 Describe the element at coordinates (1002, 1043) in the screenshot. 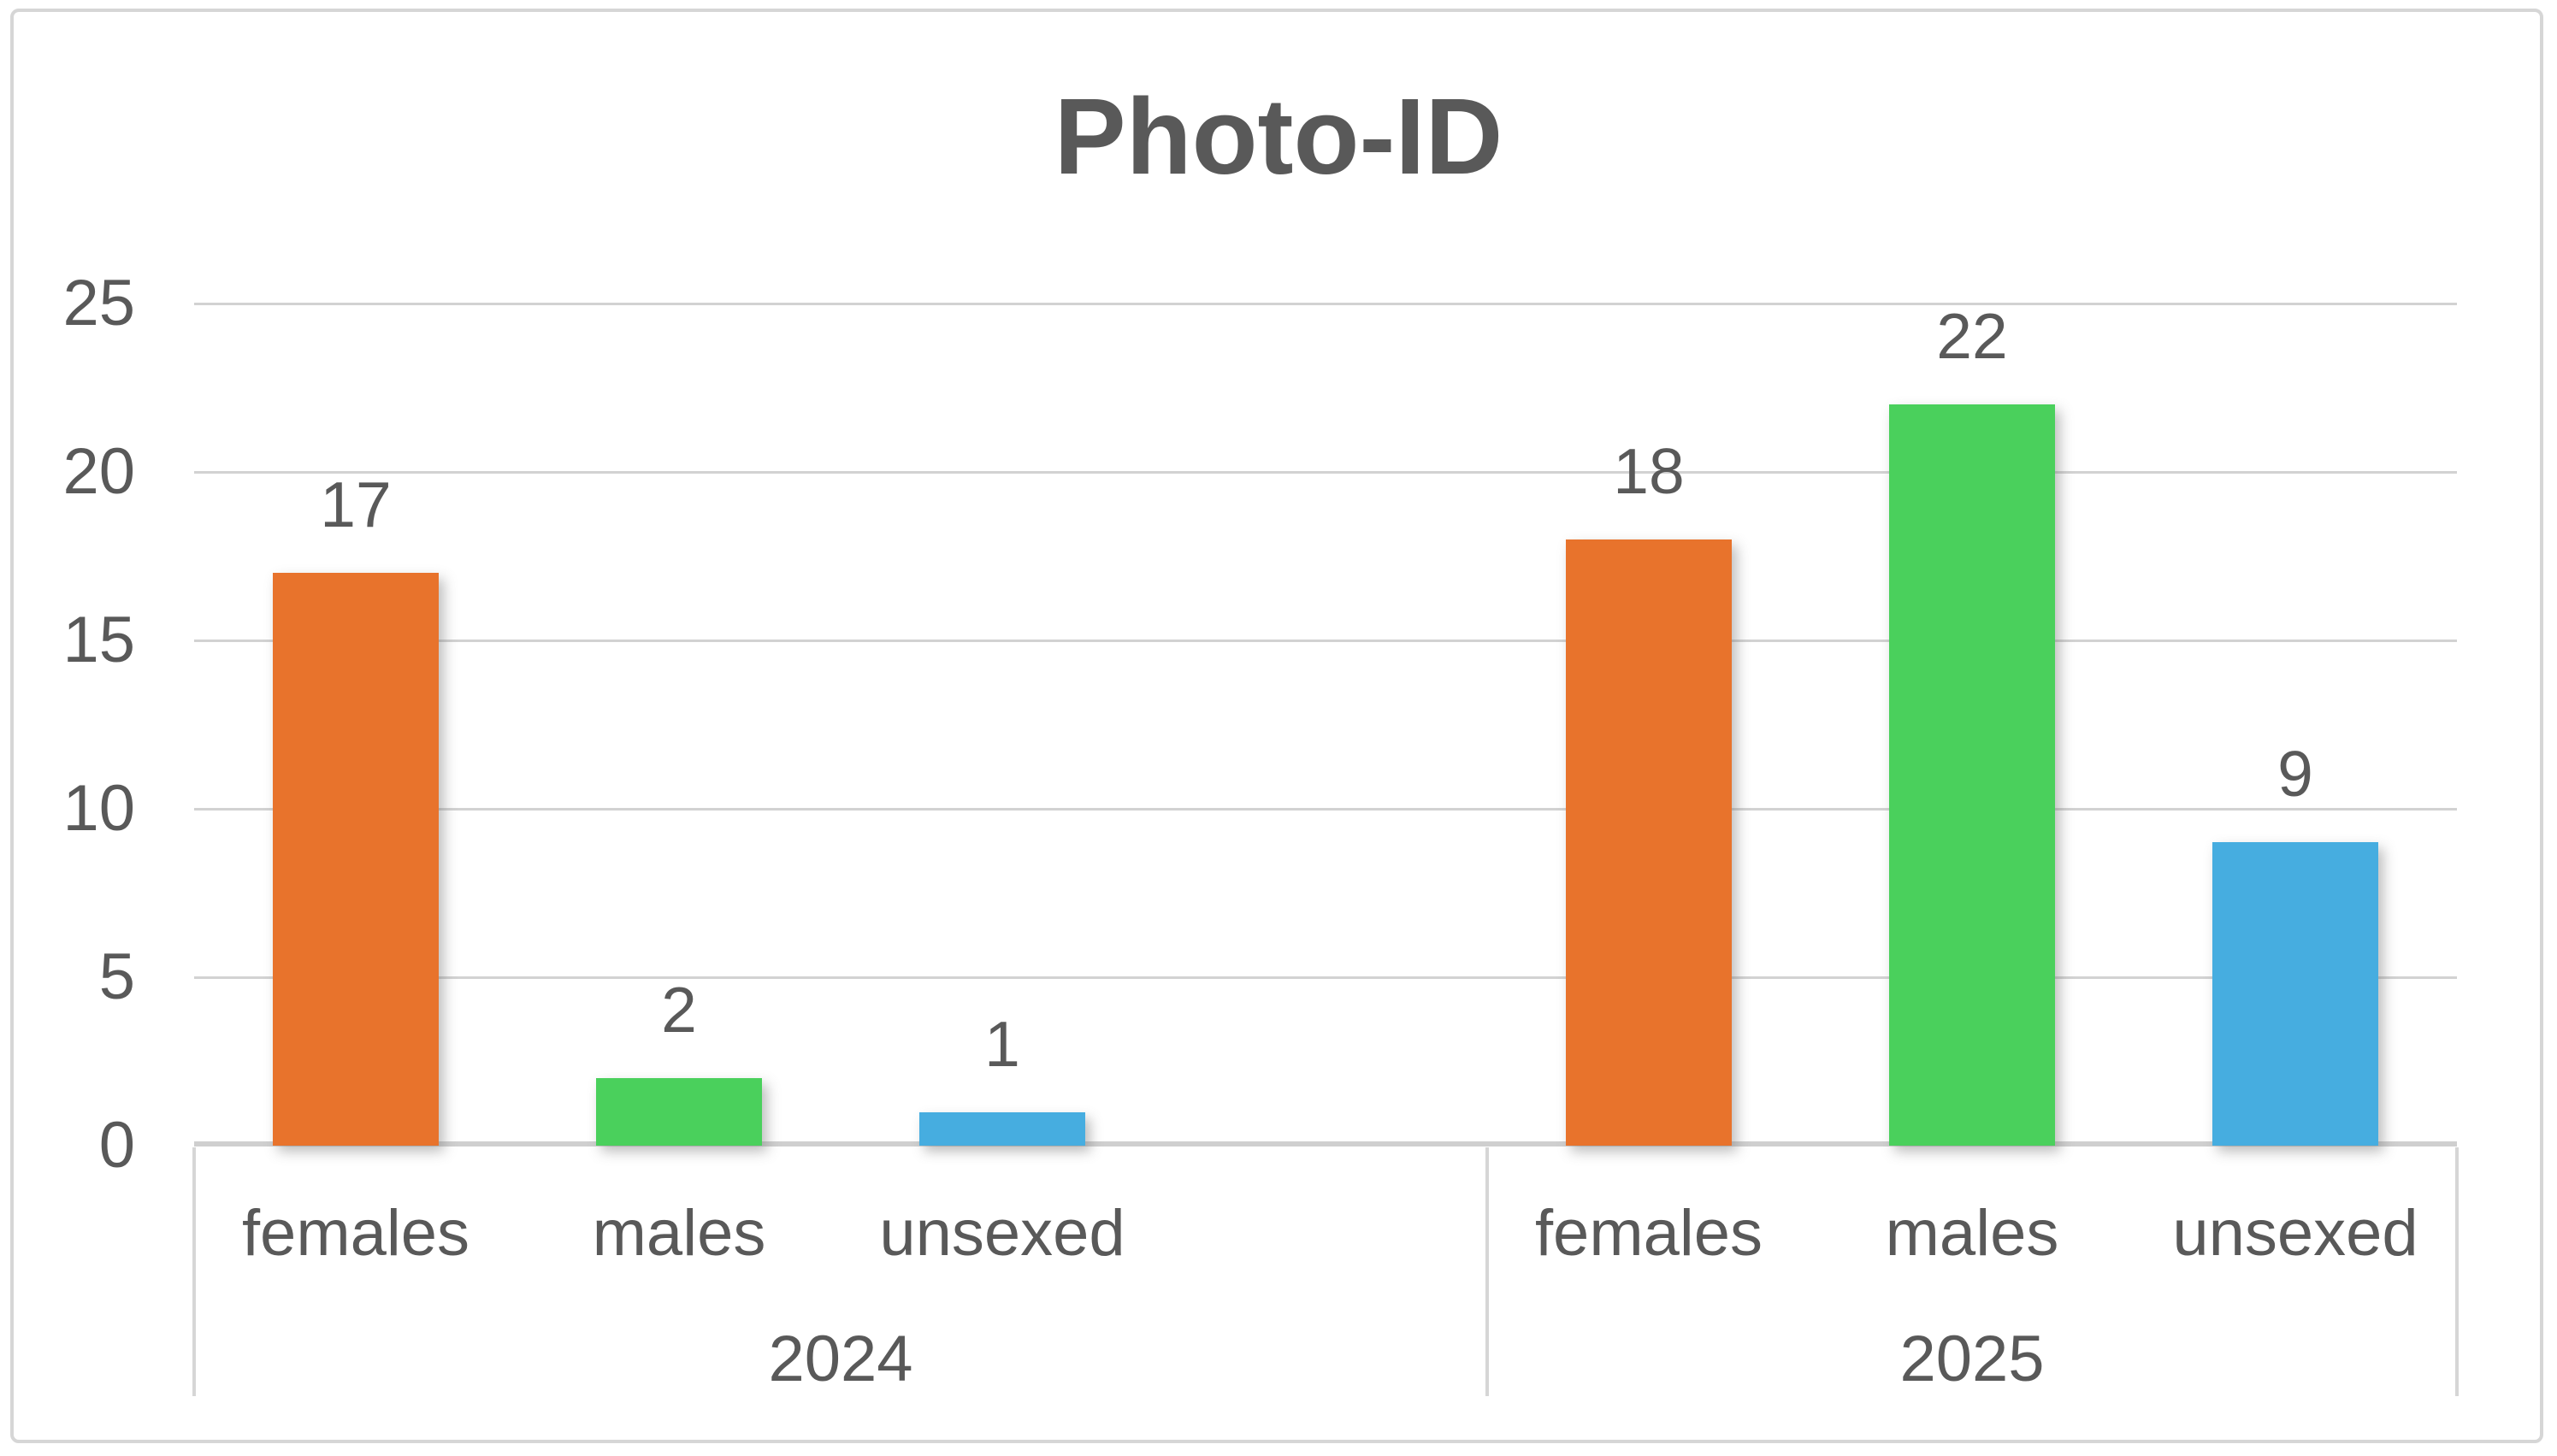

I see `bar-value-label-unsexed-2024: 1` at that location.